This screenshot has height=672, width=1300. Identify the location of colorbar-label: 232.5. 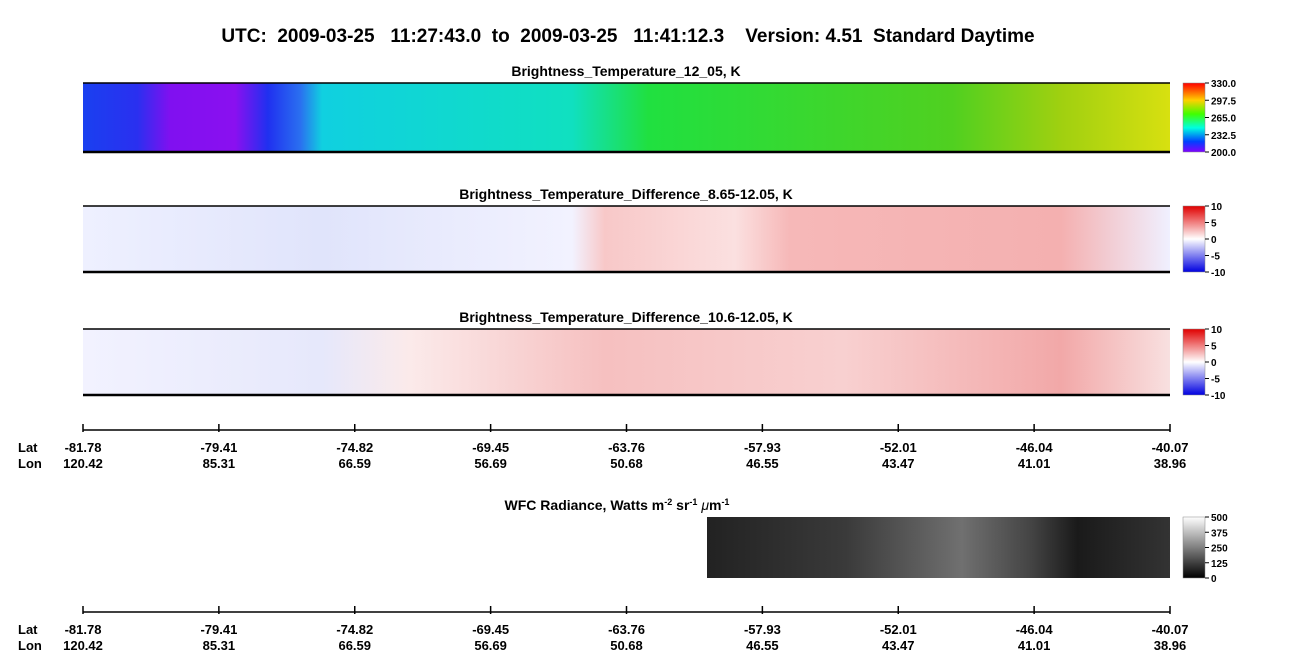
(1223, 136).